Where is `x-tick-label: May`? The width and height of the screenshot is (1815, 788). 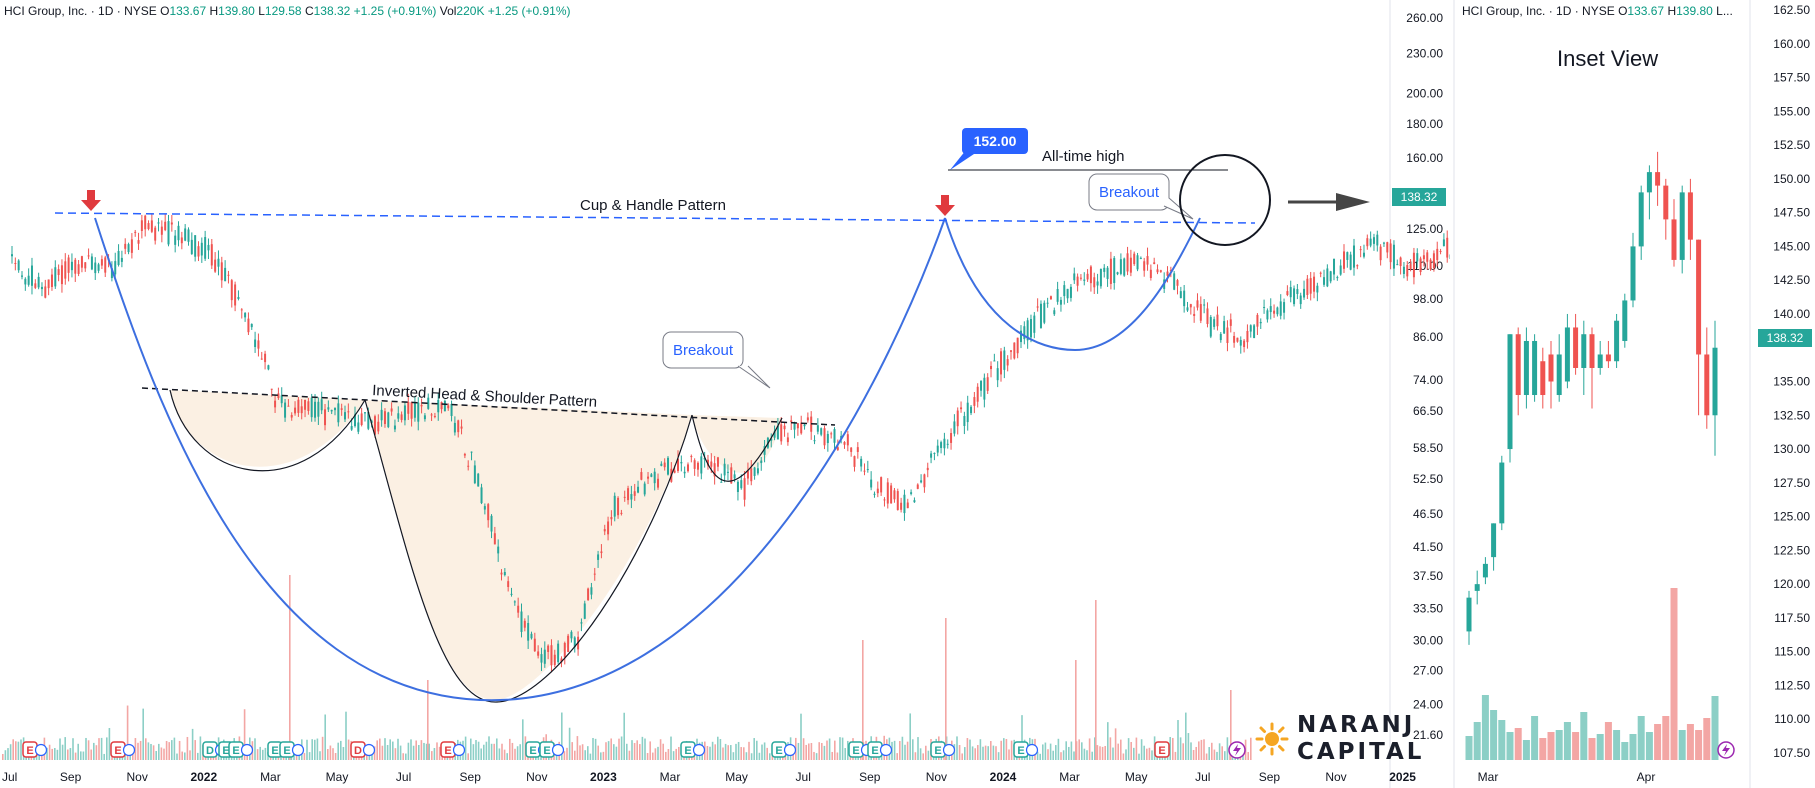
x-tick-label: May is located at coordinates (1136, 777).